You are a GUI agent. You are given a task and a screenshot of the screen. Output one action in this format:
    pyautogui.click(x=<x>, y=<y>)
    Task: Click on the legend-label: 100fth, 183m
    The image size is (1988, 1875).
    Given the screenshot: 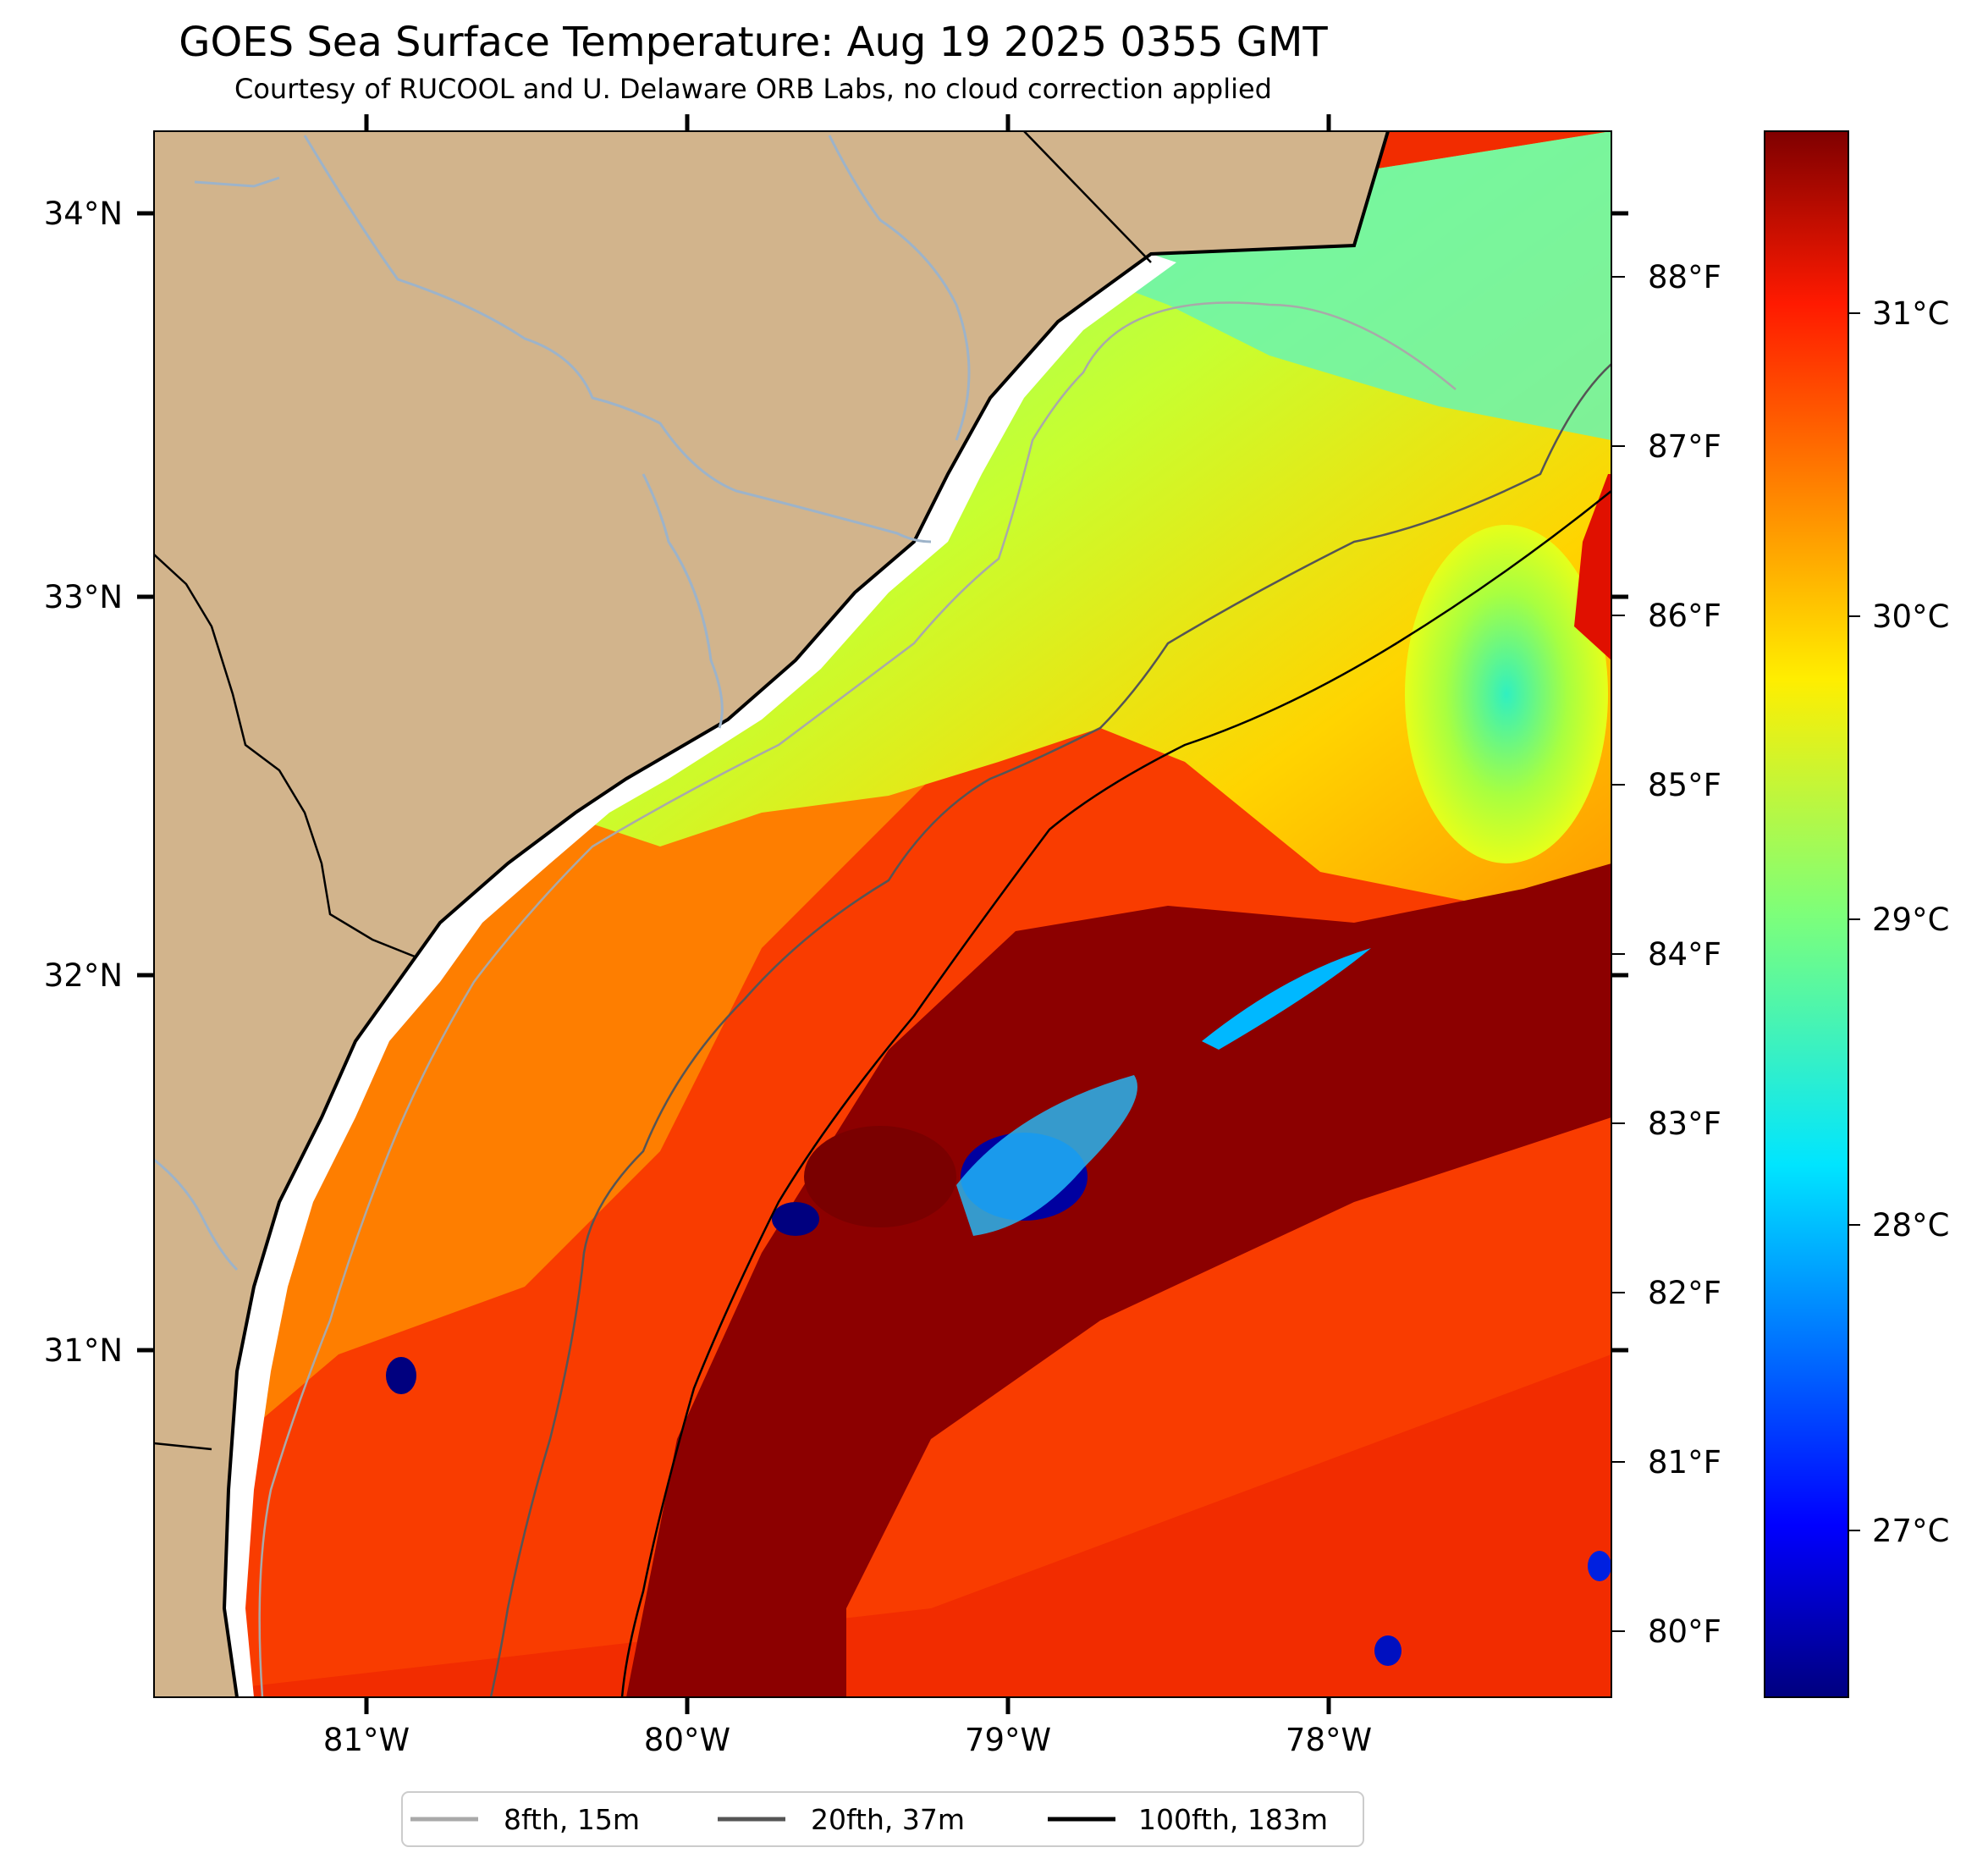 What is the action you would take?
    pyautogui.click(x=1233, y=1819)
    